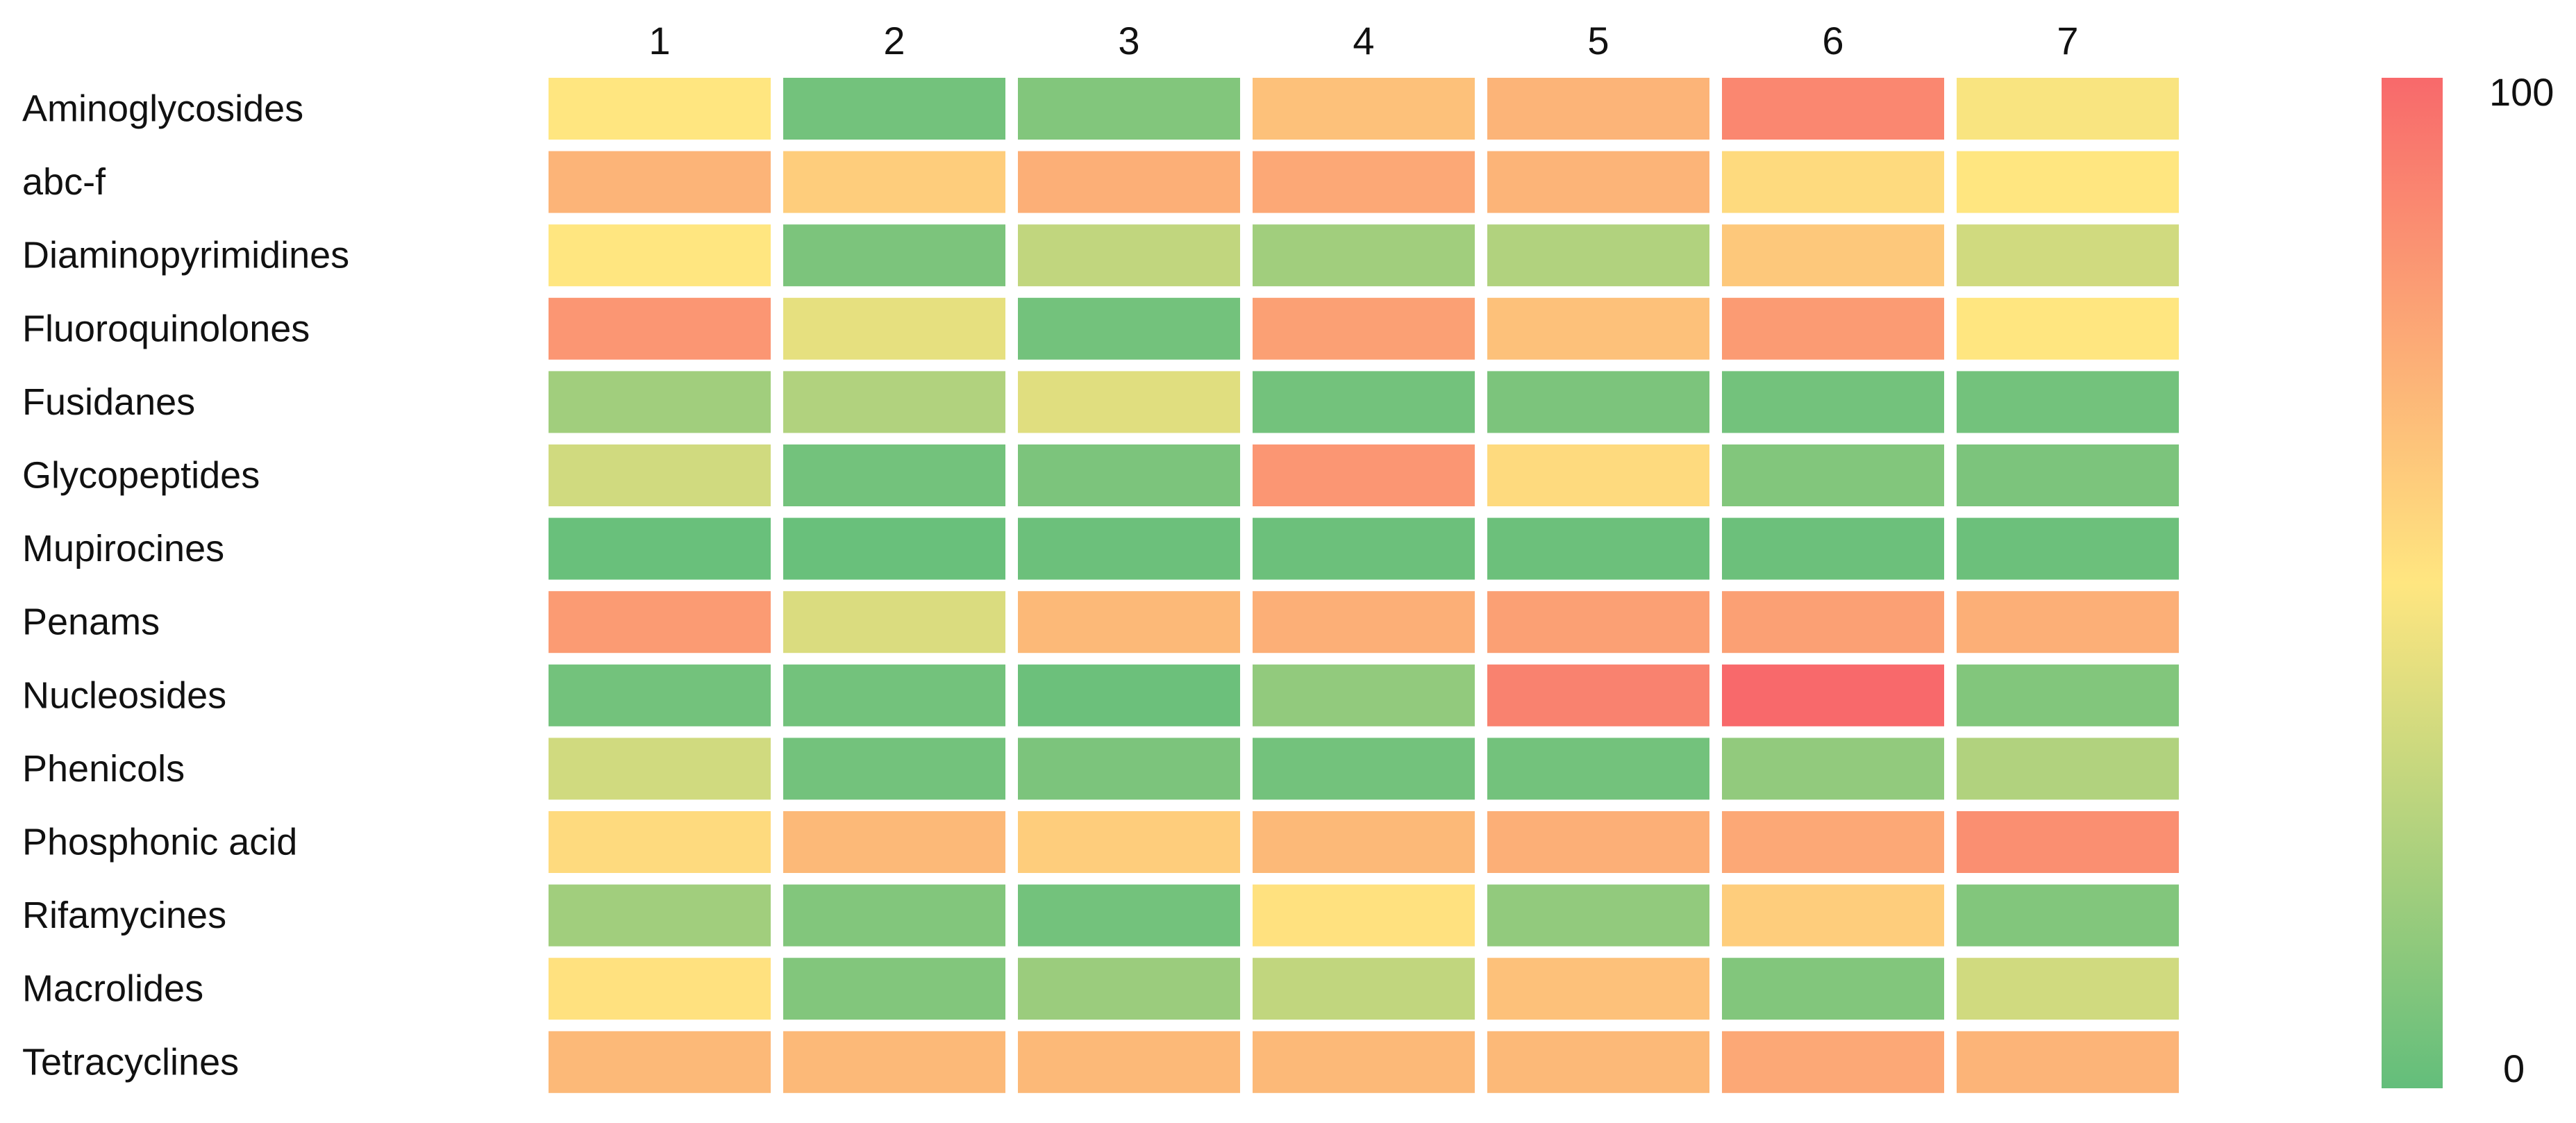 The width and height of the screenshot is (2576, 1123). I want to click on row-label: abc-f, so click(64, 182).